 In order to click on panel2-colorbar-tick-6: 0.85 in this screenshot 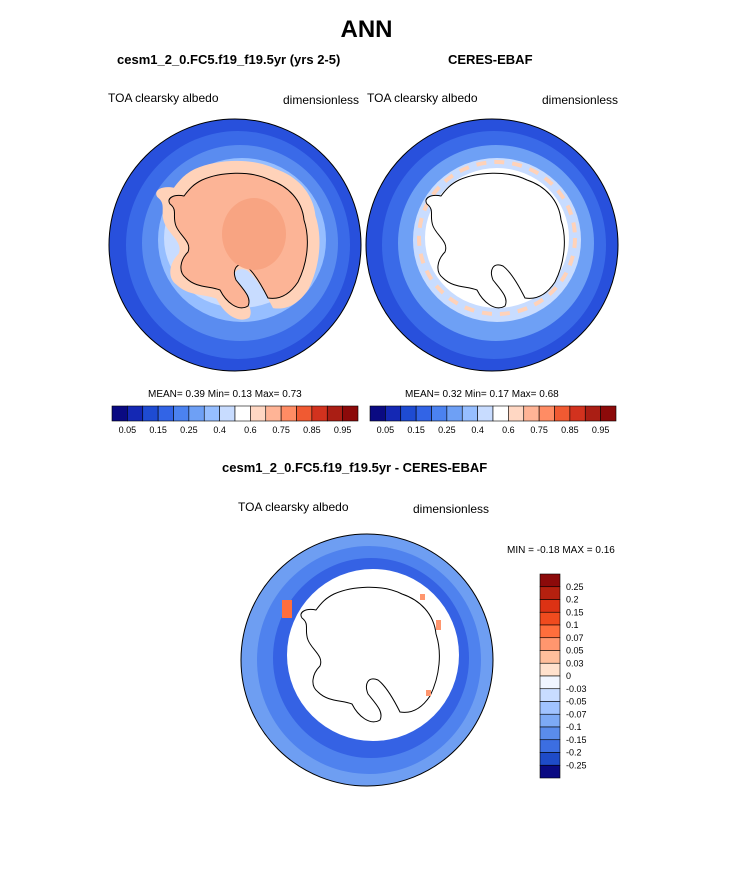, I will do `click(570, 430)`.